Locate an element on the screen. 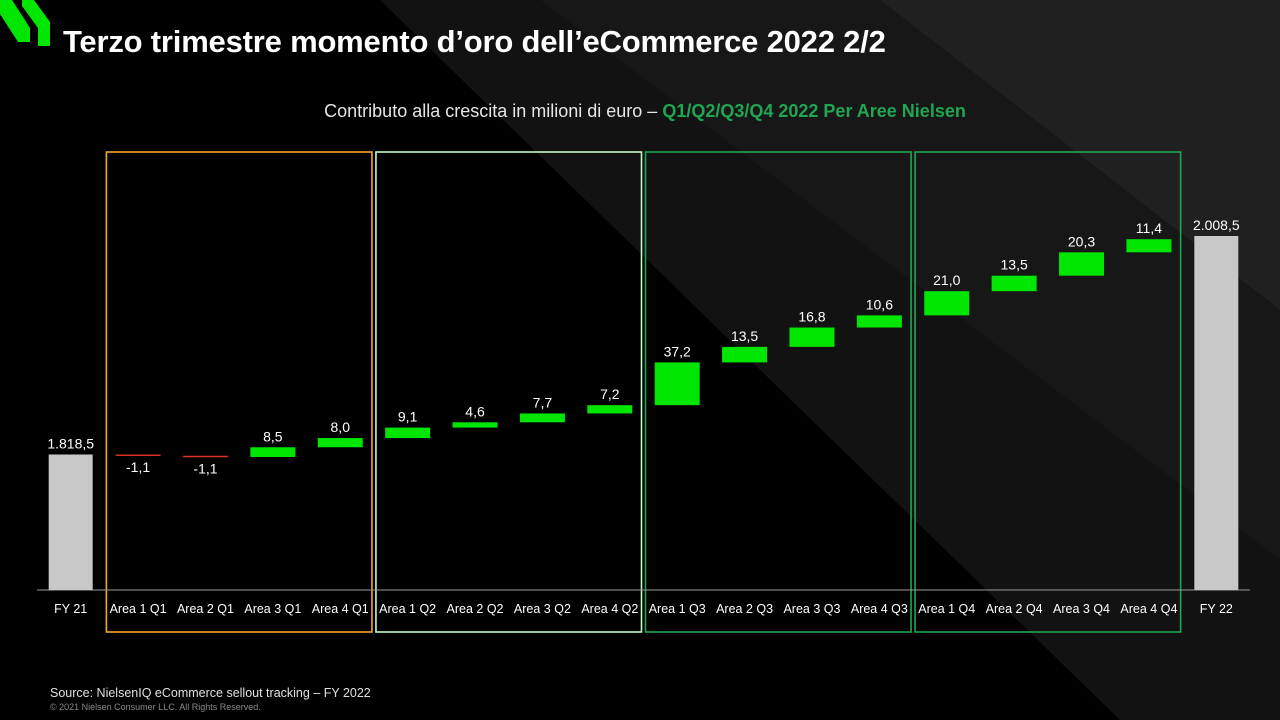 The image size is (1280, 720). category-label: Area 1 Q4 is located at coordinates (946, 609).